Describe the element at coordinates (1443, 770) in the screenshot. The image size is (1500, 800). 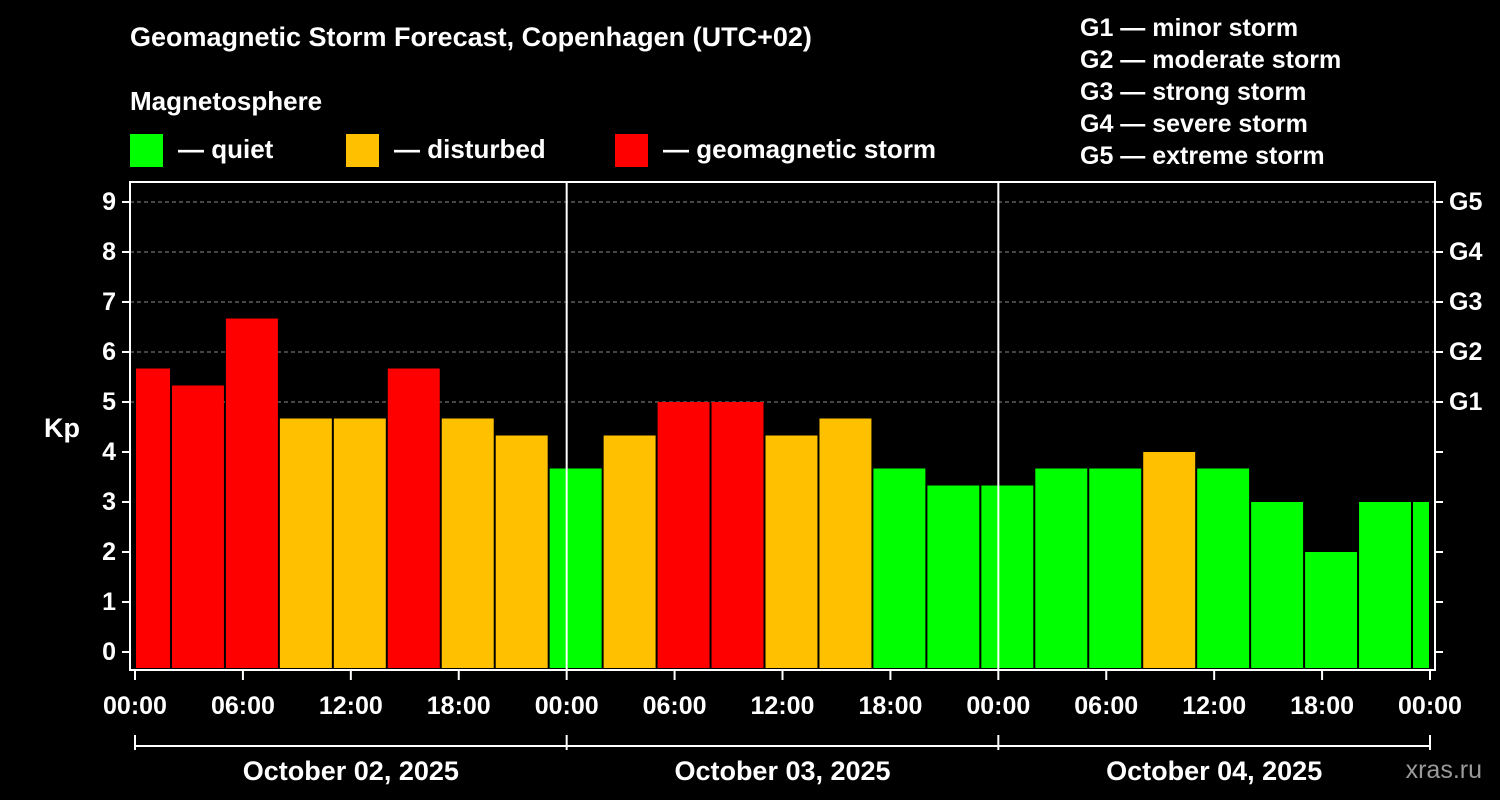
I see `watermark: xras.ru` at that location.